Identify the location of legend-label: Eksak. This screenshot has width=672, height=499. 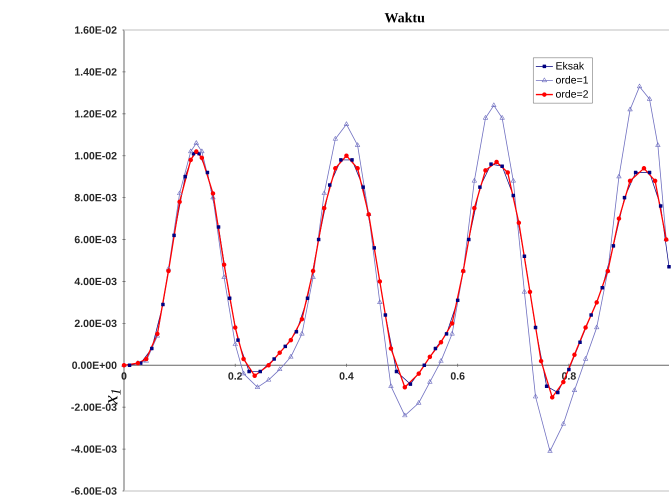
(570, 66).